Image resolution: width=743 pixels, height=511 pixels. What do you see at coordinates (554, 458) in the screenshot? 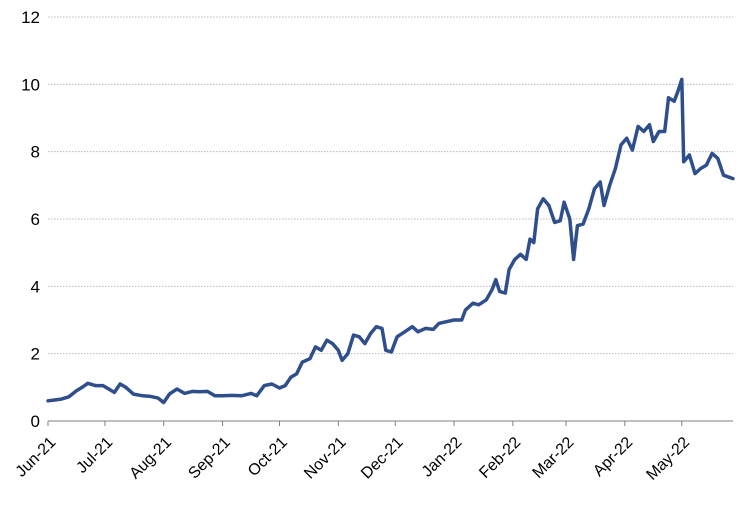
I see `x-tick-label: Mar-22` at bounding box center [554, 458].